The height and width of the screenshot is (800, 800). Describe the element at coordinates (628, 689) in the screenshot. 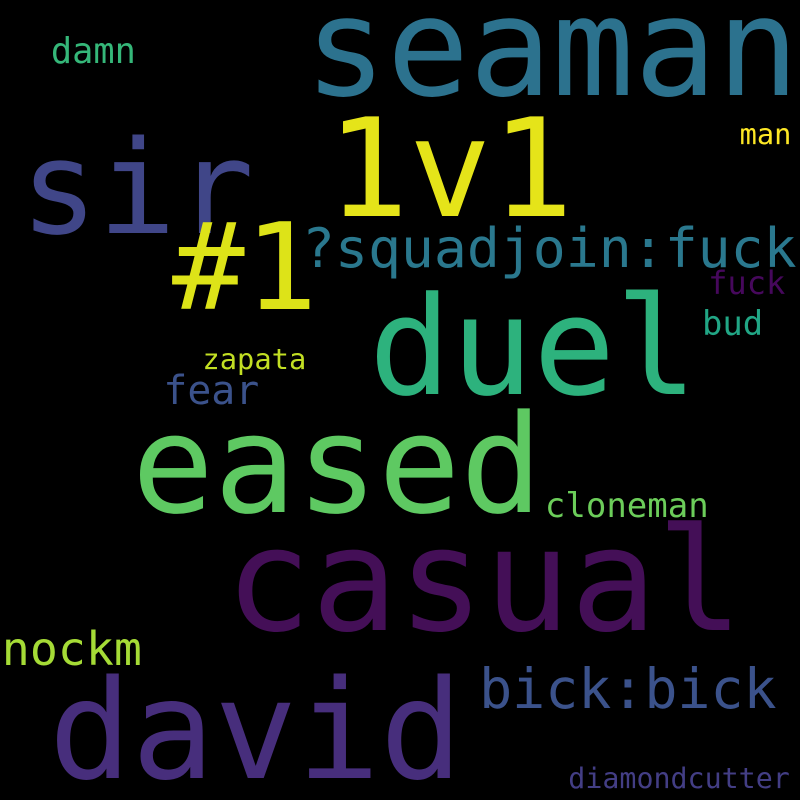

I see `word-bick-bick: bick:bick` at that location.